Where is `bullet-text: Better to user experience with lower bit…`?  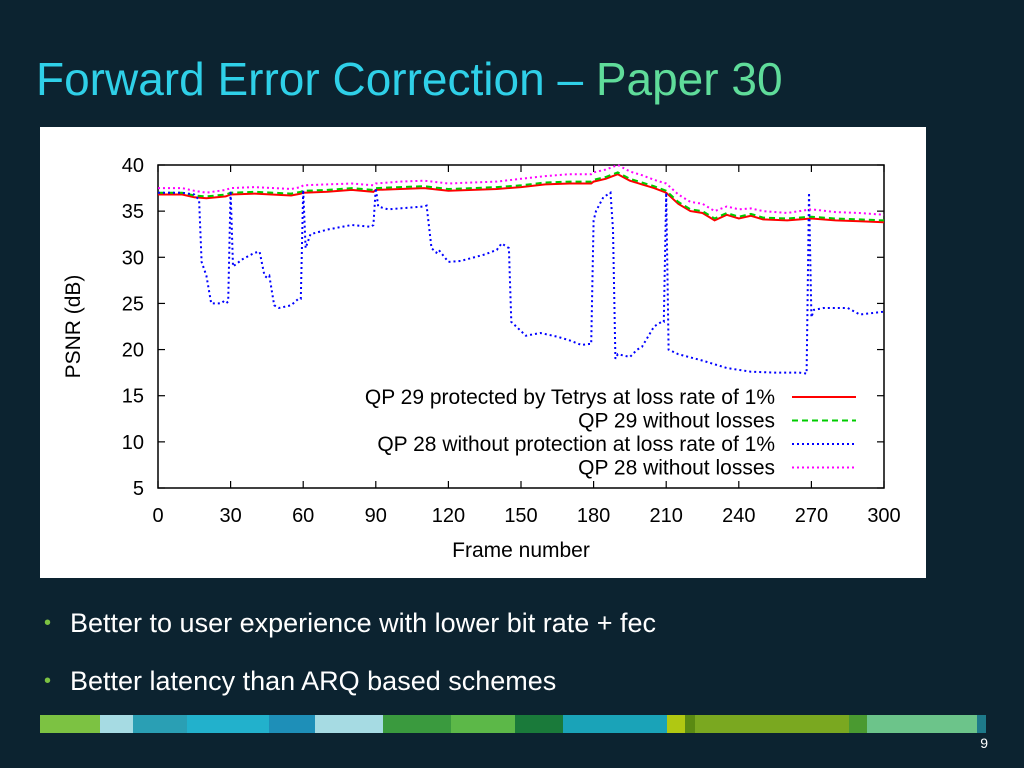
bullet-text: Better to user experience with lower bit… is located at coordinates (363, 623).